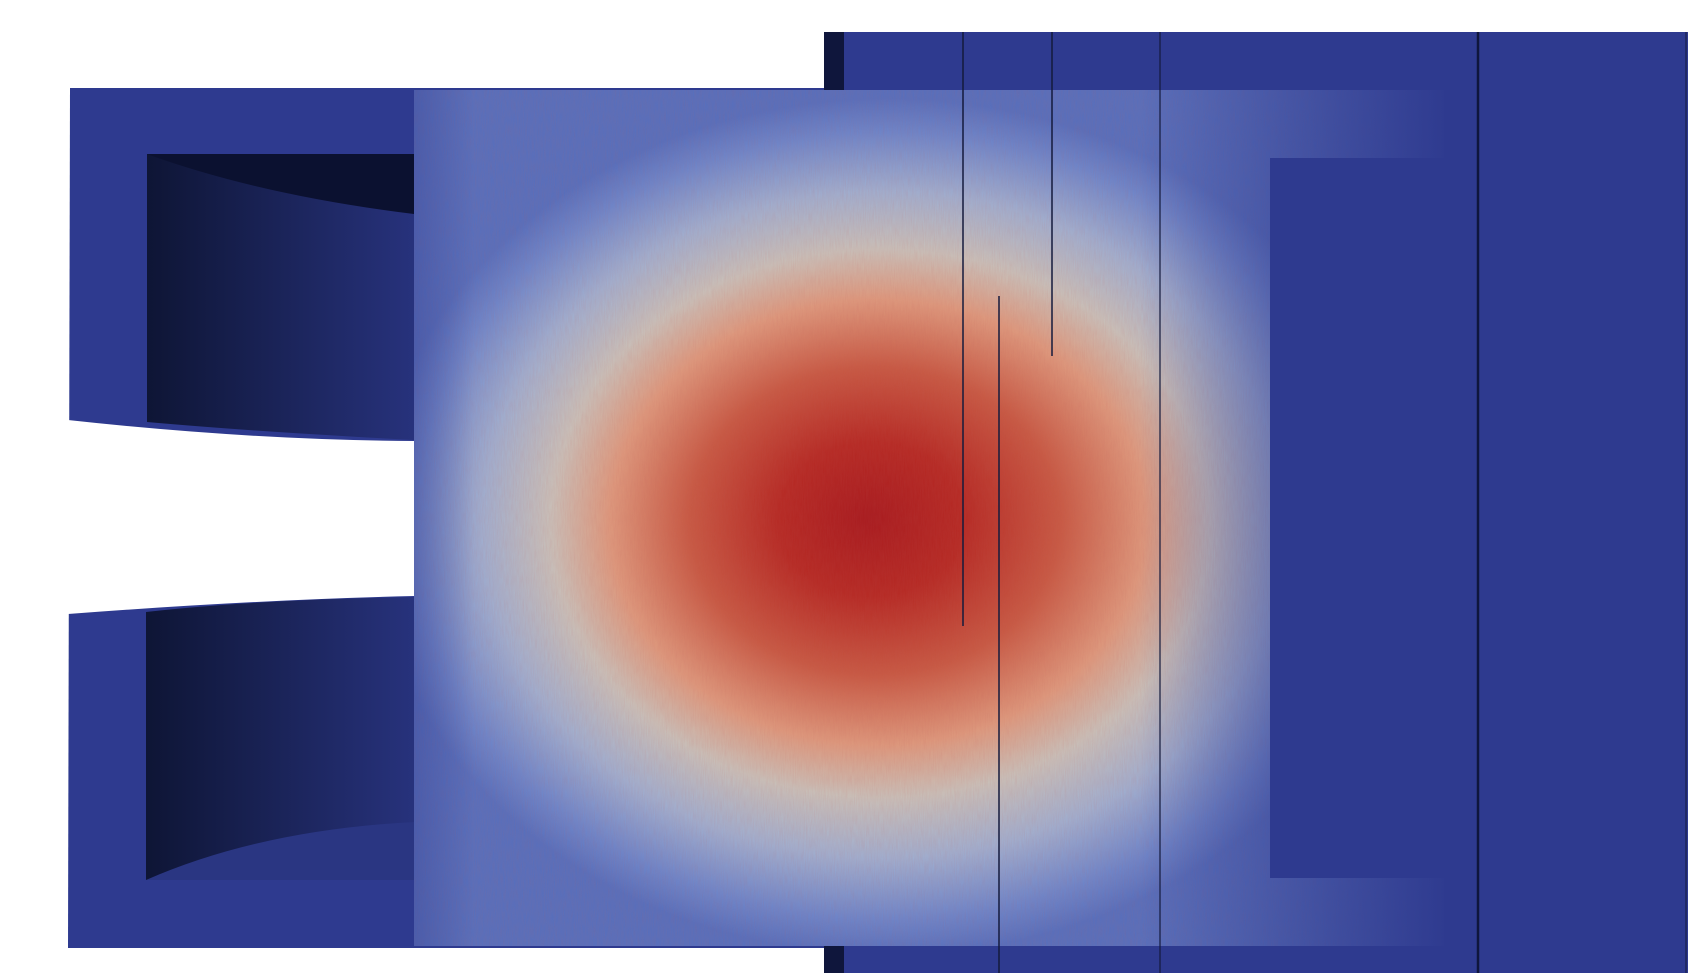 The image size is (1688, 973). Describe the element at coordinates (412, 960) in the screenshot. I see `bottom-white-margin` at that location.